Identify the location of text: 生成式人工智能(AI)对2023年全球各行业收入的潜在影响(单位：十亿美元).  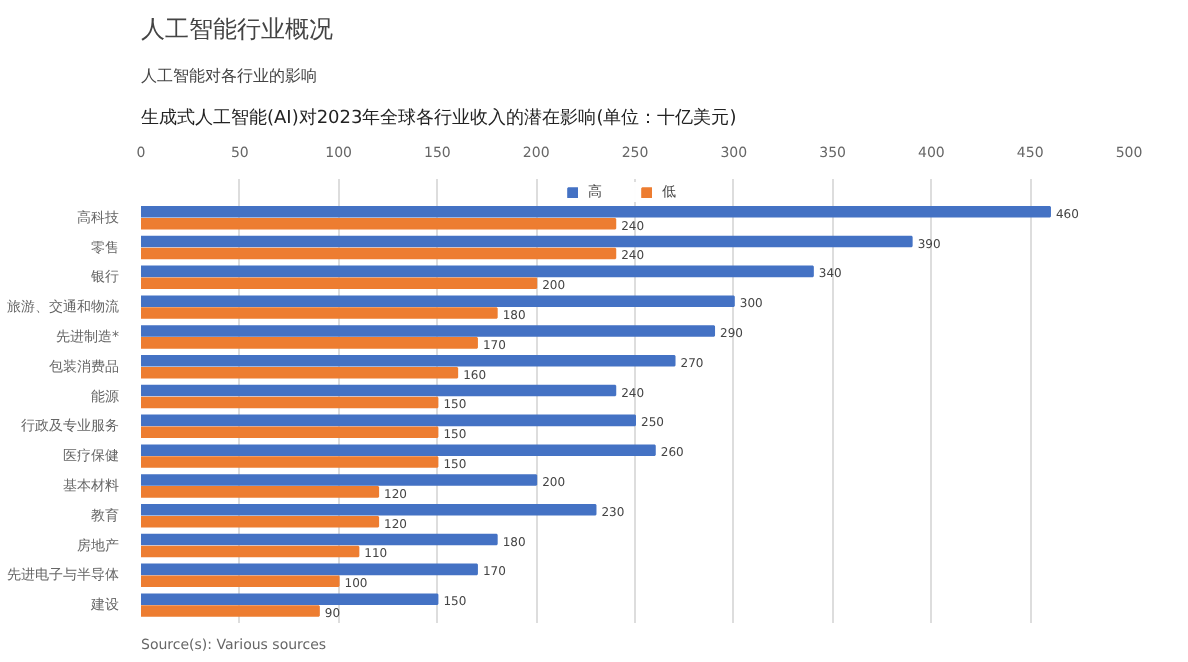
(439, 118).